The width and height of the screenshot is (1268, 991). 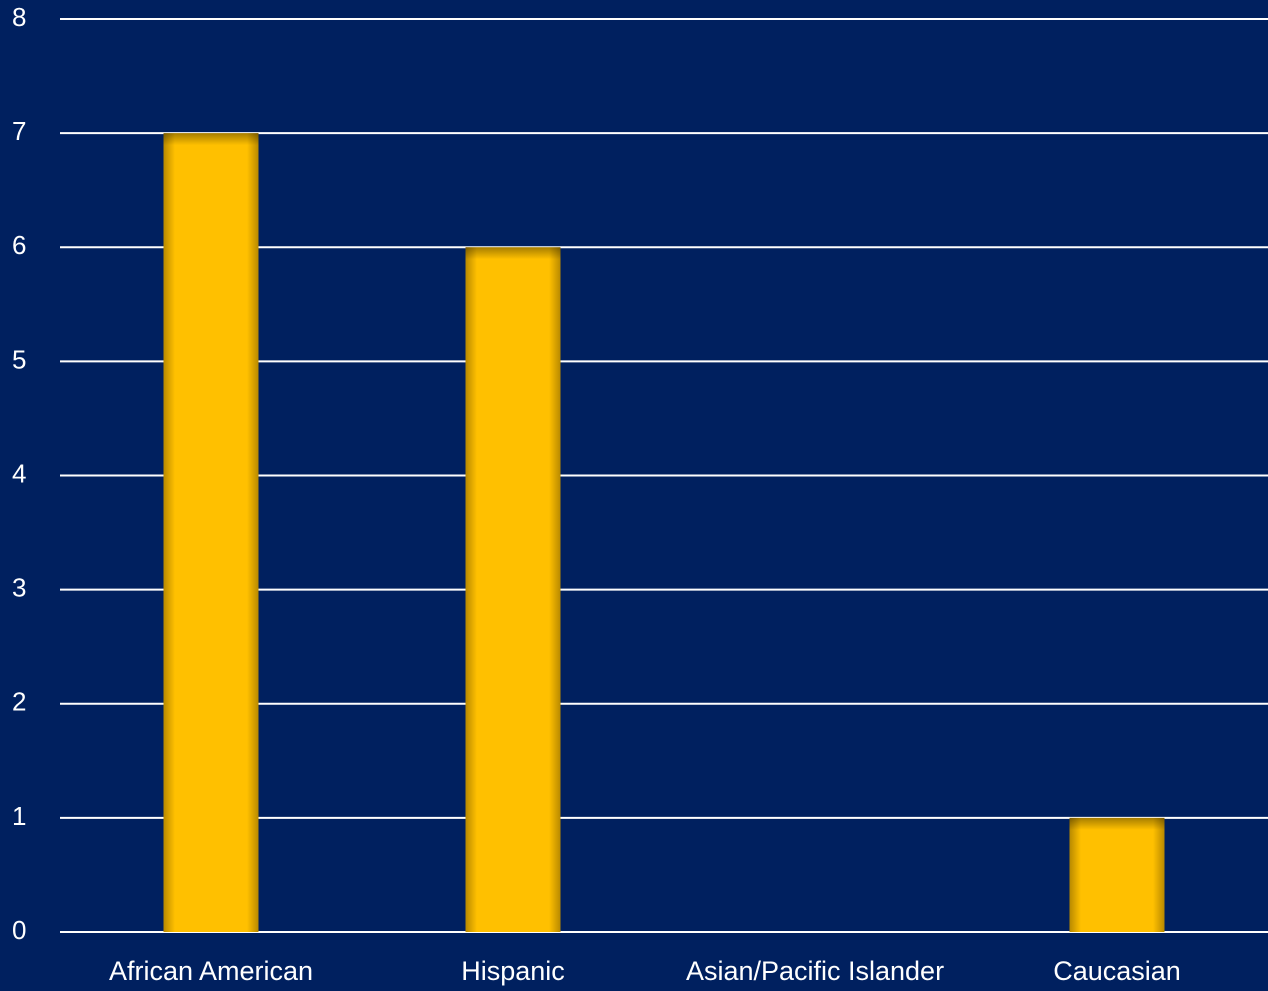 What do you see at coordinates (19, 816) in the screenshot?
I see `y-tick-label: 1` at bounding box center [19, 816].